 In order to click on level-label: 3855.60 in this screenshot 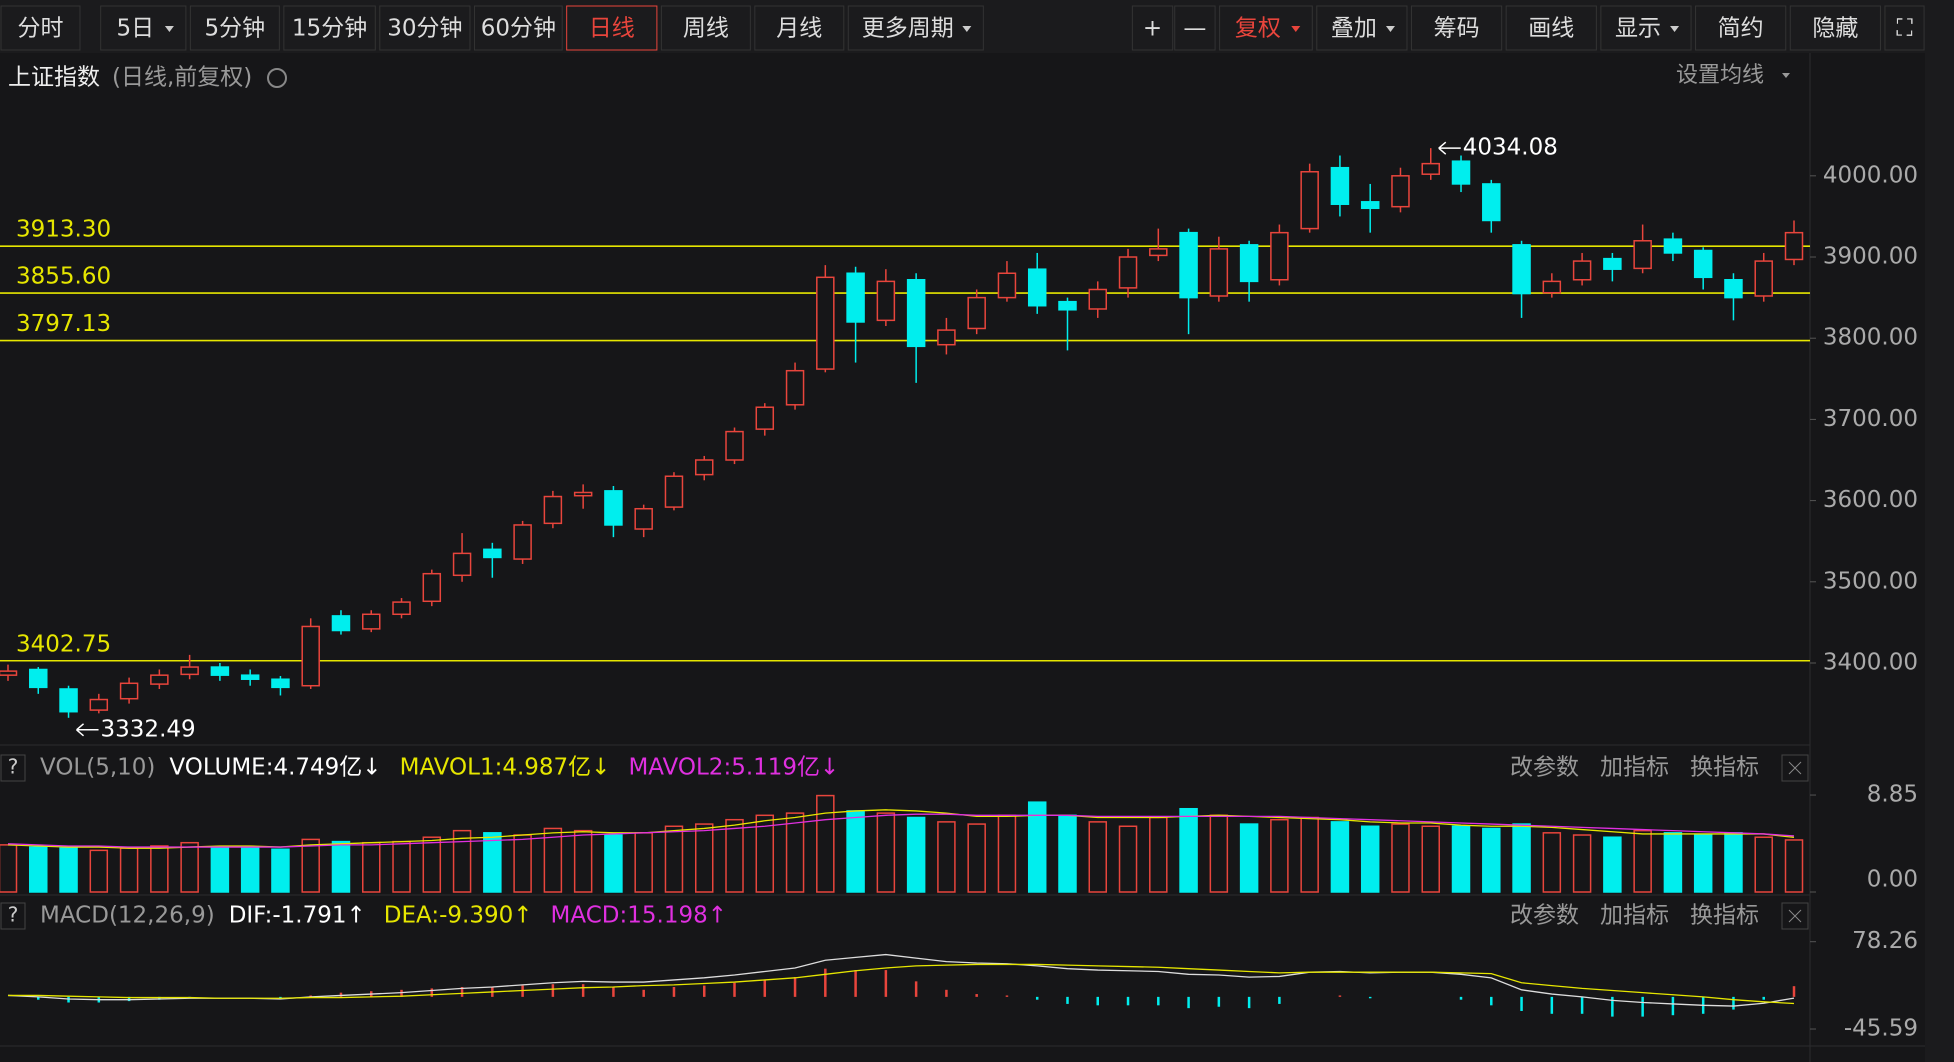, I will do `click(63, 277)`.